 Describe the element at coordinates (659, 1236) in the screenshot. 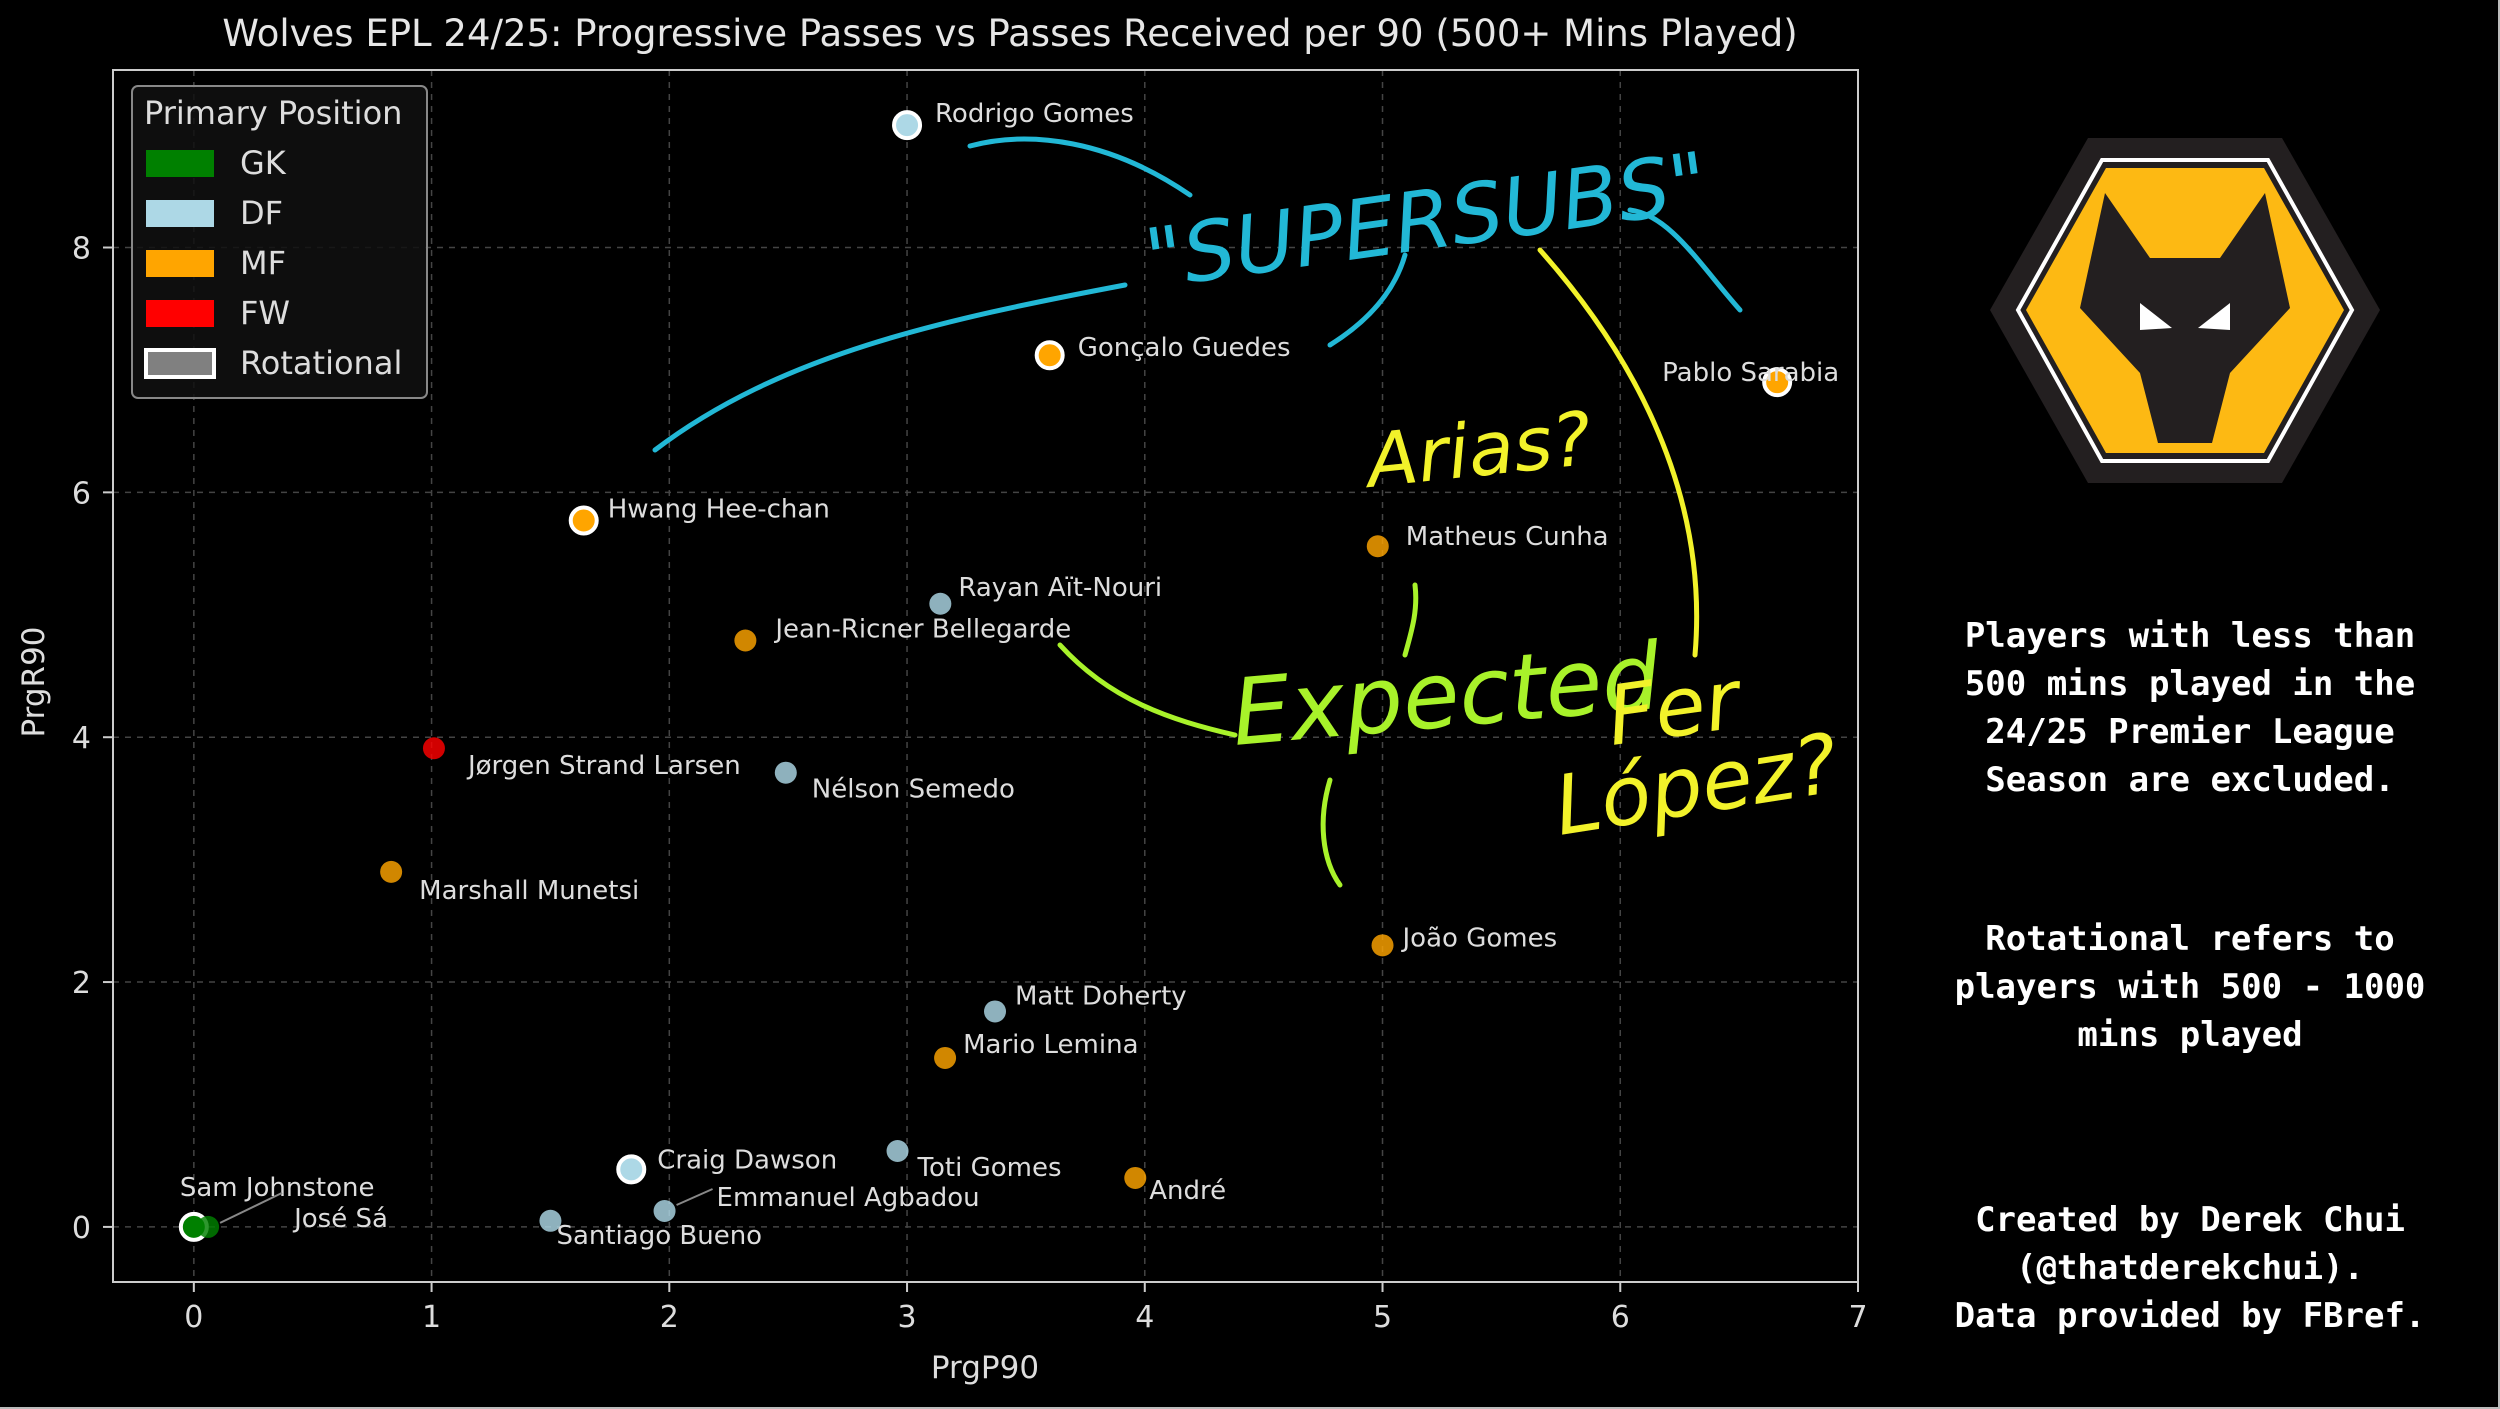

I see `point-label: Santiago Bueno` at that location.